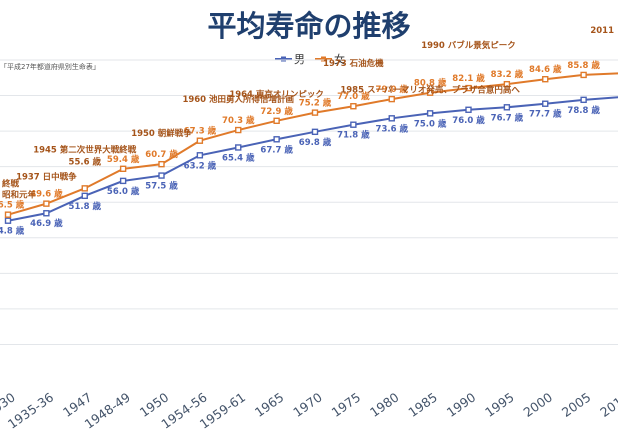 The width and height of the screenshot is (618, 440). I want to click on data-label: 77.7 歳, so click(545, 114).